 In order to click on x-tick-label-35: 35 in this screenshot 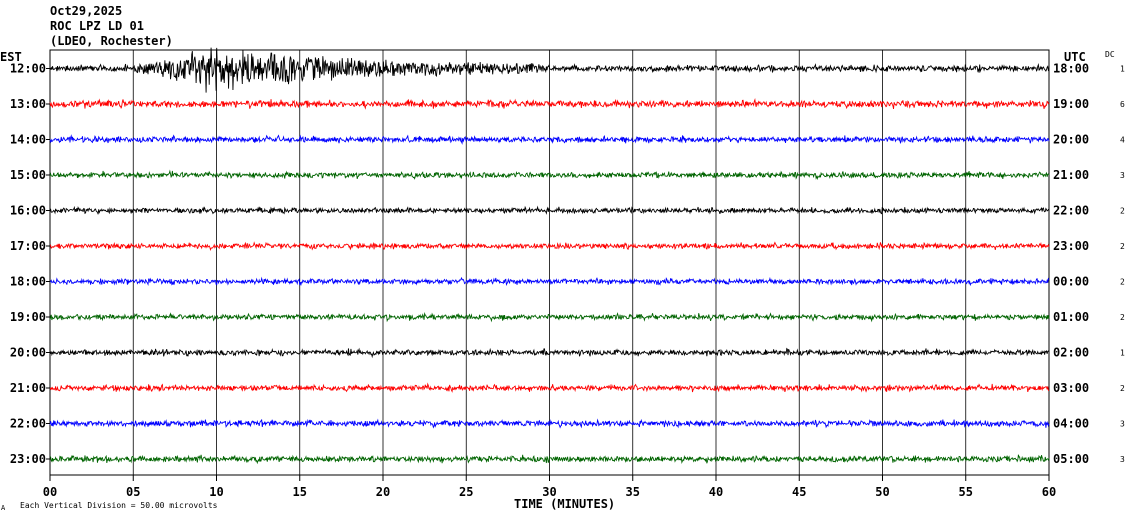, I will do `click(633, 492)`.